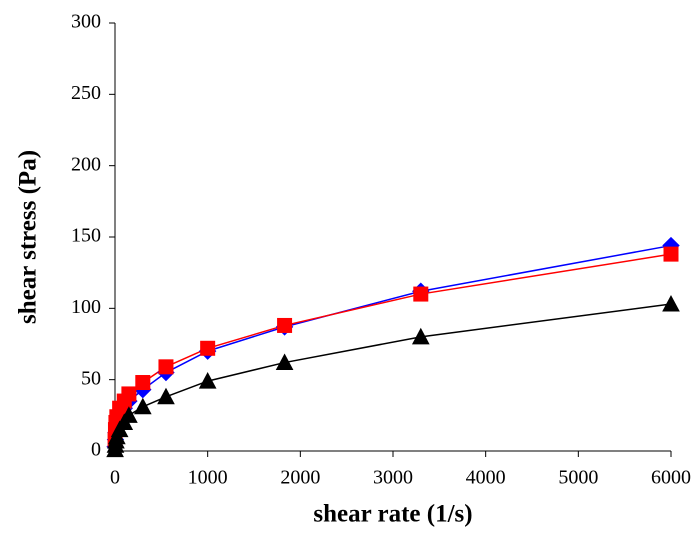 This screenshot has height=541, width=700. I want to click on y-tick-label: 300, so click(86, 22).